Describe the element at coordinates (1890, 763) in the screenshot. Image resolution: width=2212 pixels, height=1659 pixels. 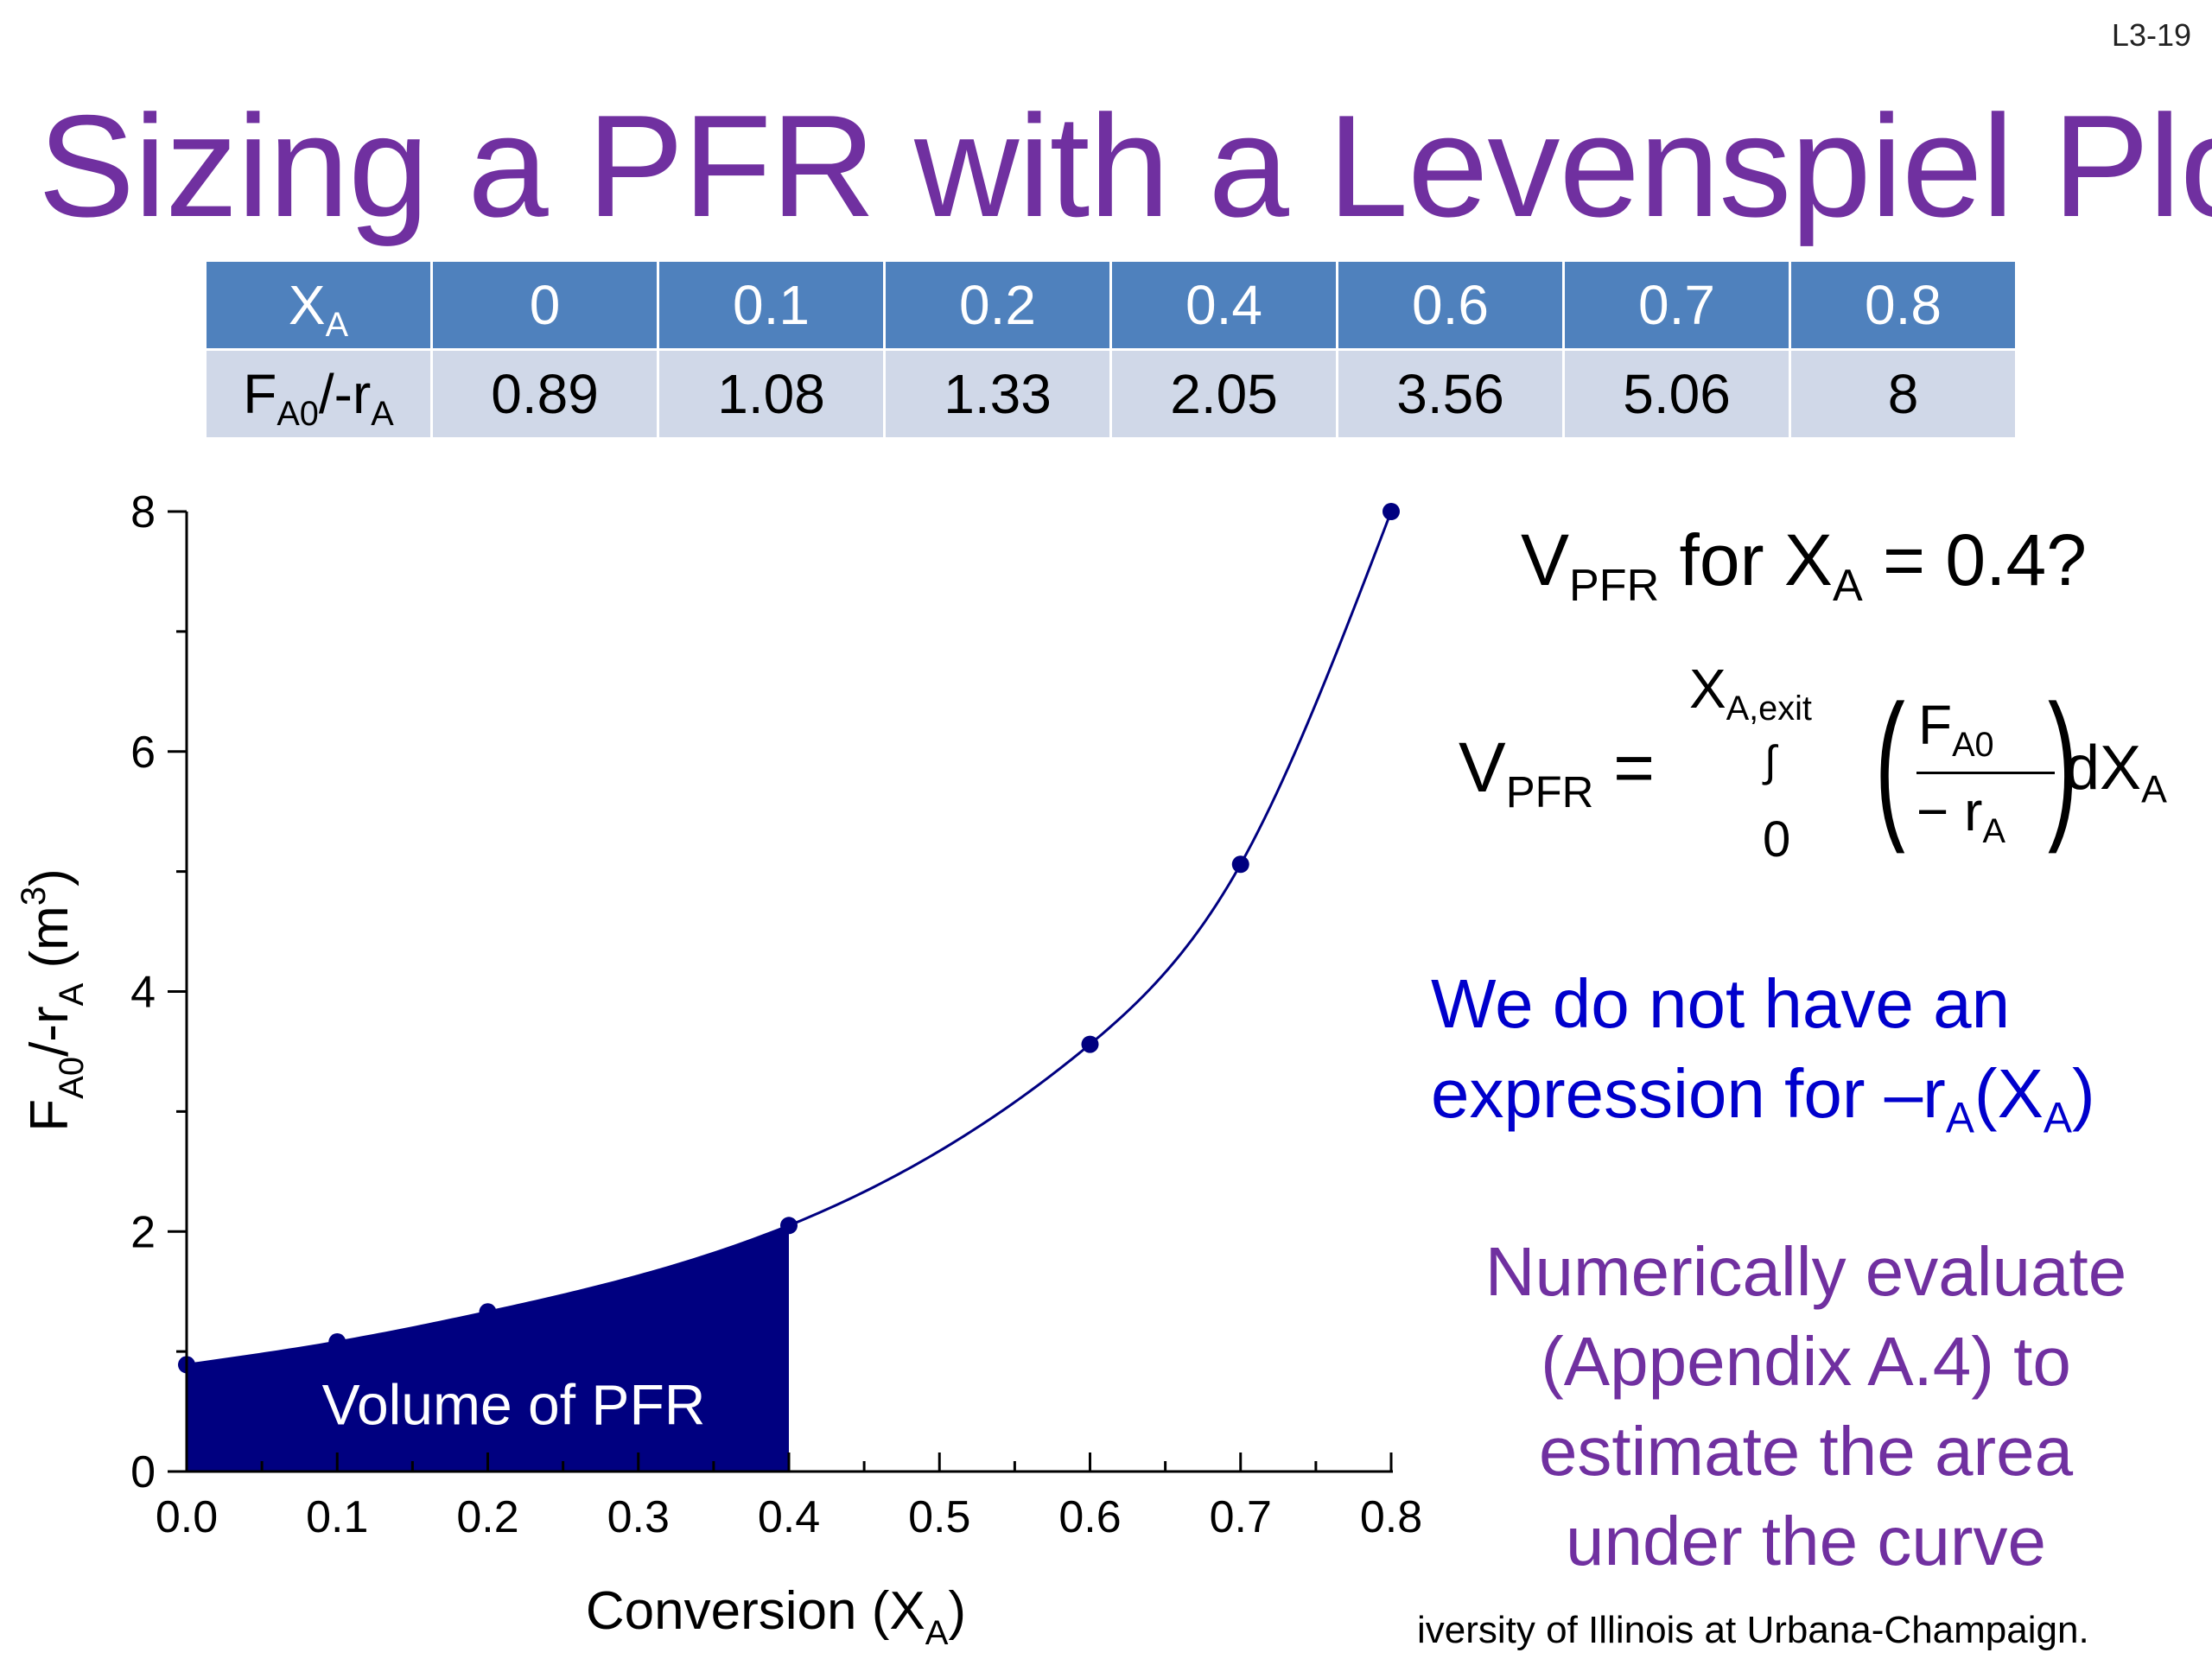
I see `paren-left: (` at that location.